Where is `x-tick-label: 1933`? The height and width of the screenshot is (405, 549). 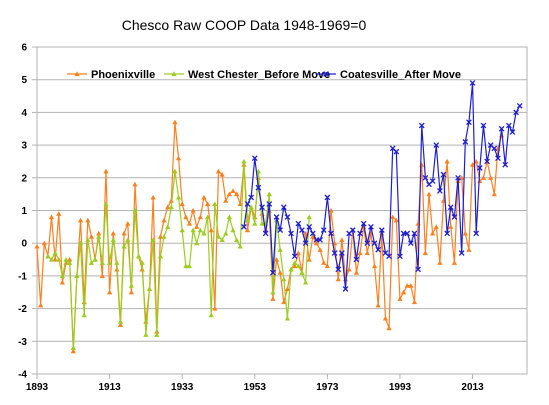 x-tick-label: 1933 is located at coordinates (182, 387).